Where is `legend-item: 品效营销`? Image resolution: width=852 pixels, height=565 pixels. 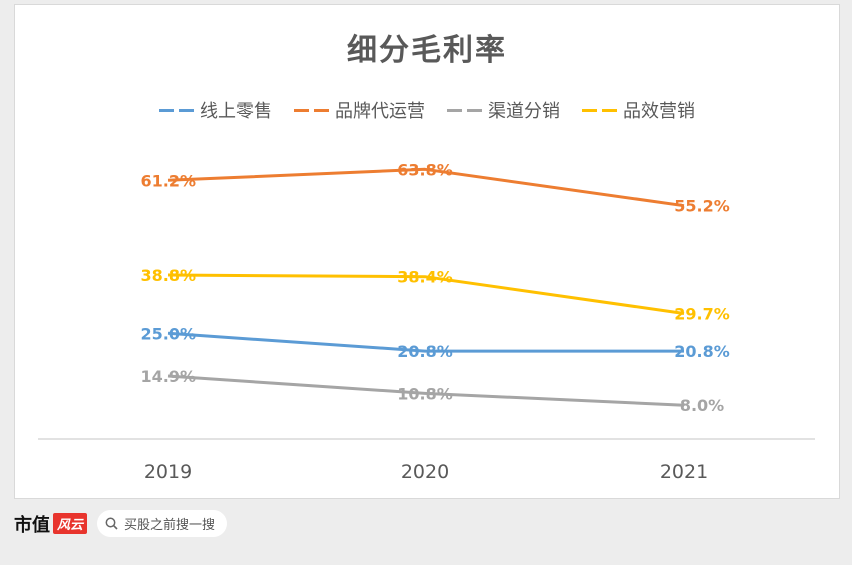
legend-item: 品效营销 is located at coordinates (638, 110).